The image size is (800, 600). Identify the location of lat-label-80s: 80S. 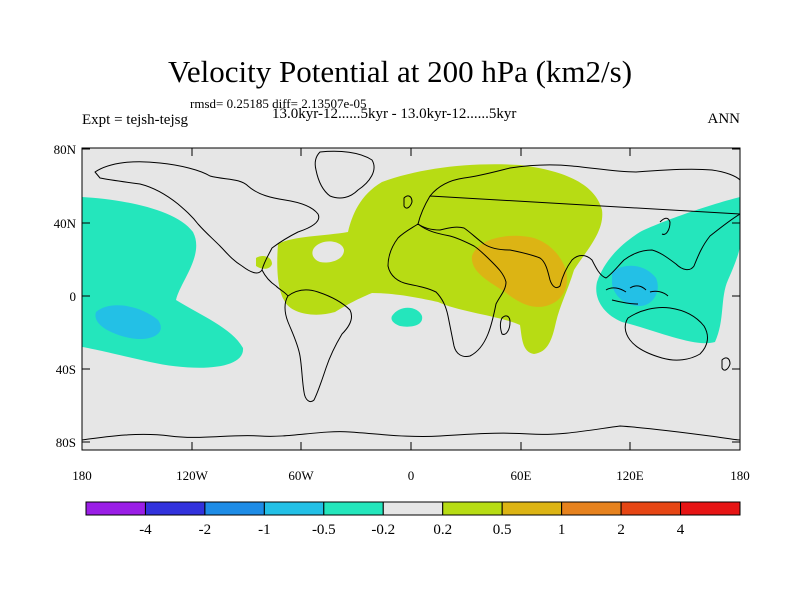
(66, 442).